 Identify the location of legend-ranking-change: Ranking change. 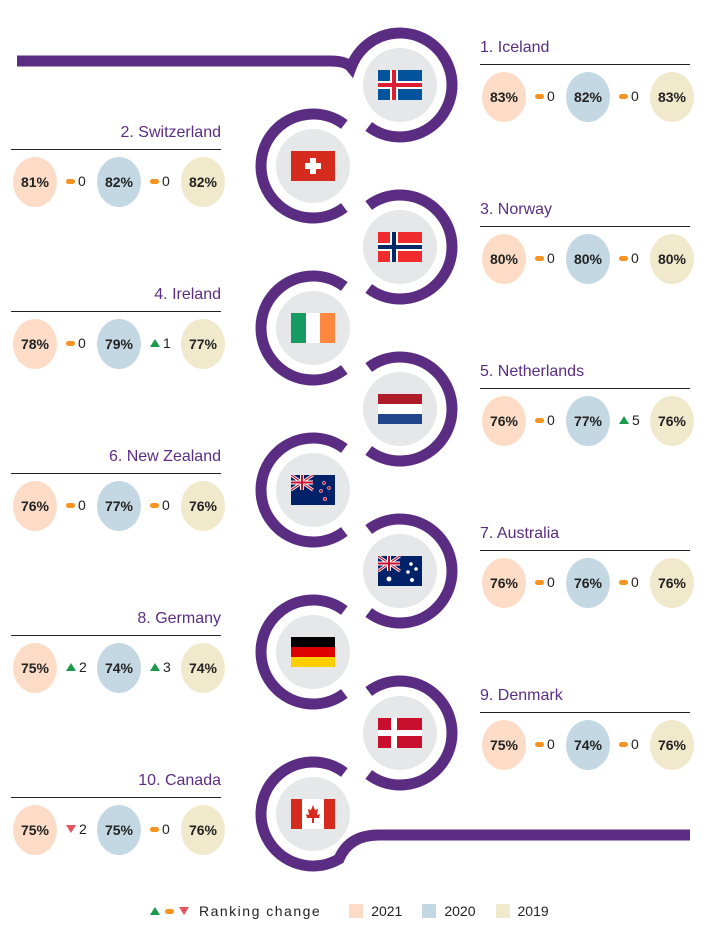
(260, 911).